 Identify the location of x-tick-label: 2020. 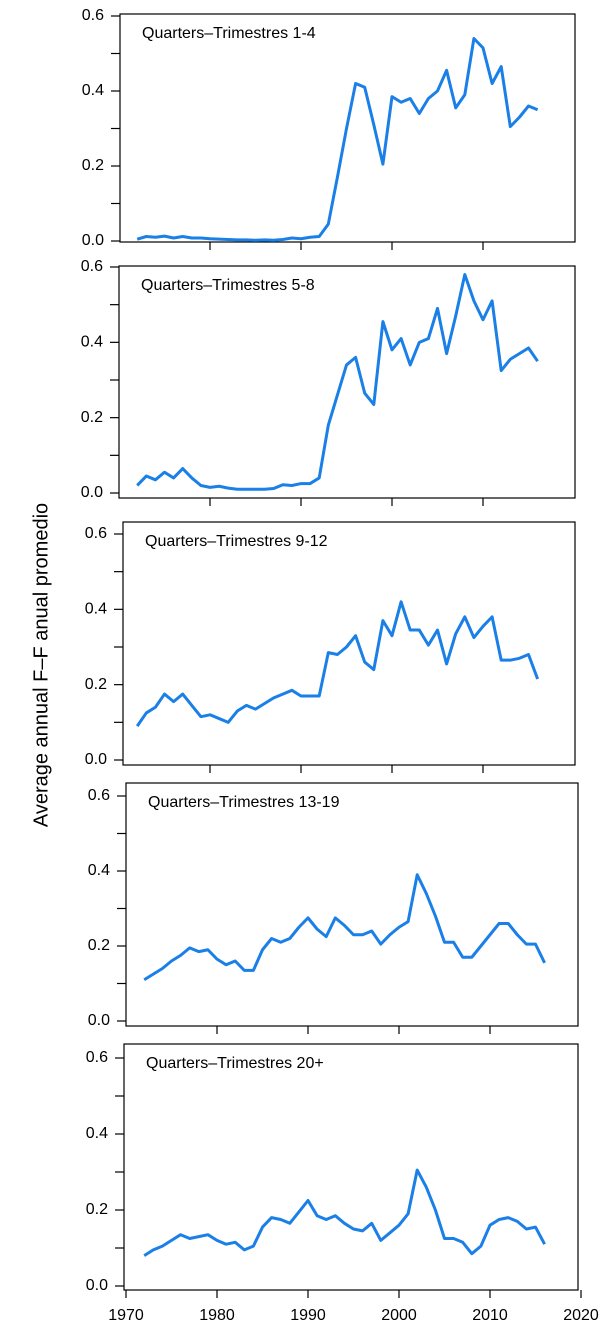
(581, 1315).